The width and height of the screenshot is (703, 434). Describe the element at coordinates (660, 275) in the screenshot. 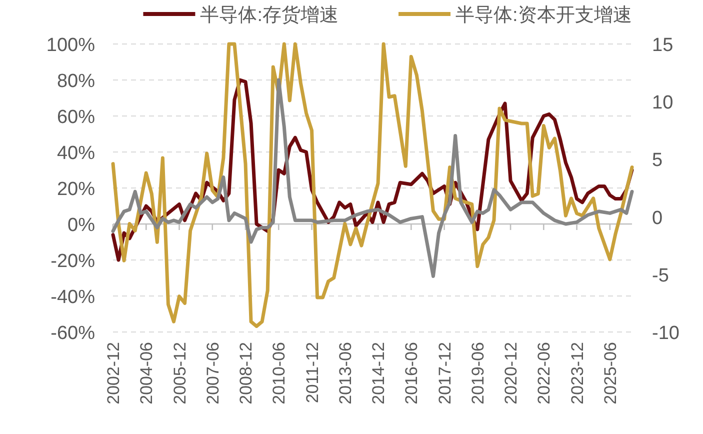

I see `y2-tick-label: -5` at that location.